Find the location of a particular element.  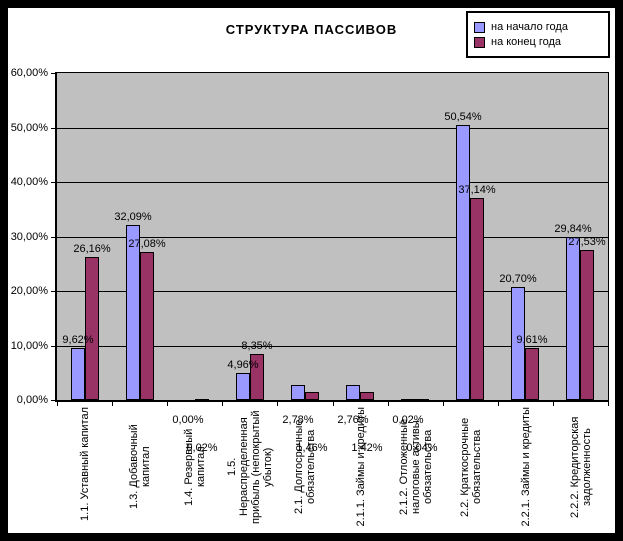

category-label-slot: 2.2.2. Кредиторская задолженность is located at coordinates (580, 467).